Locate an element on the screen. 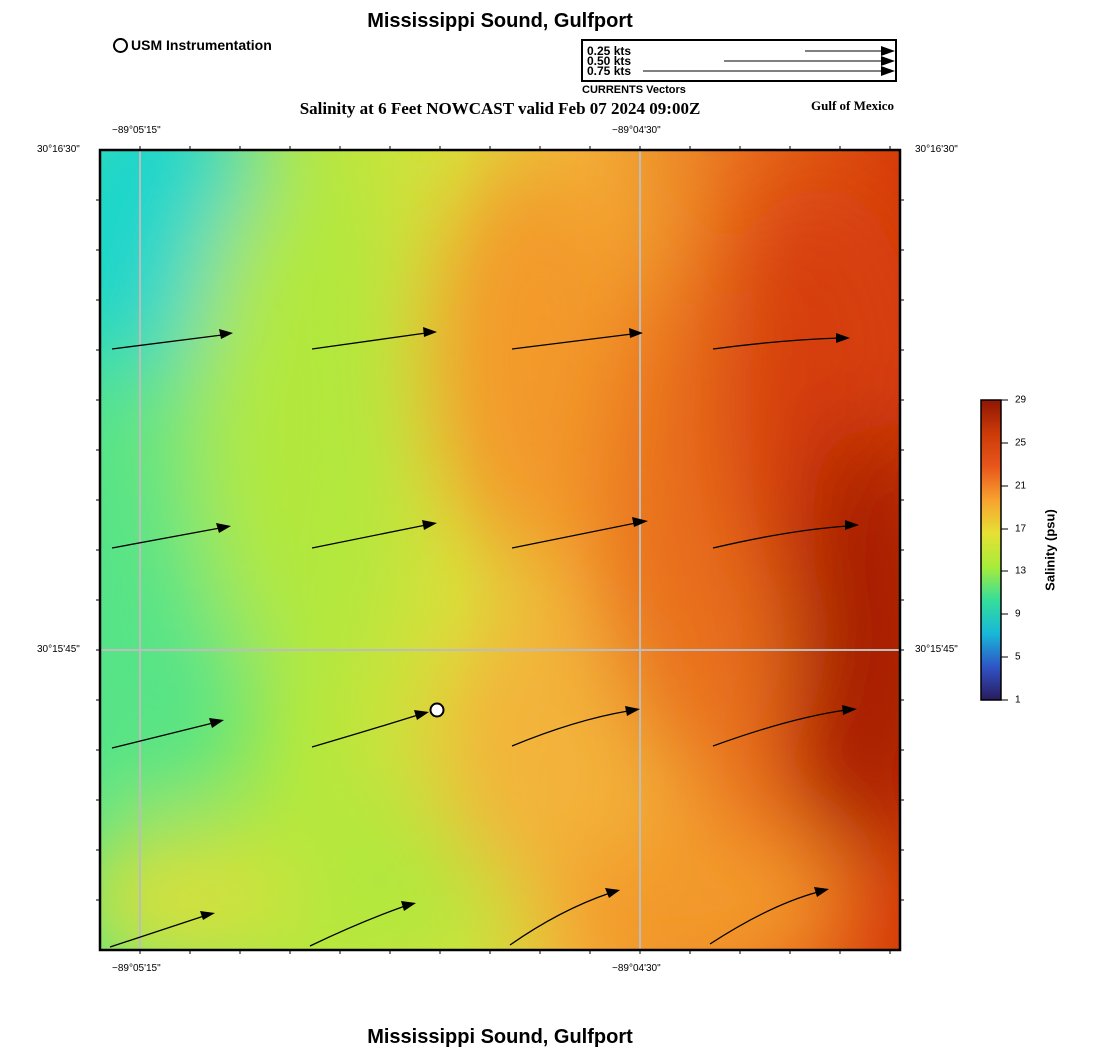  lon-label-top-right: −89°04'30" is located at coordinates (636, 130).